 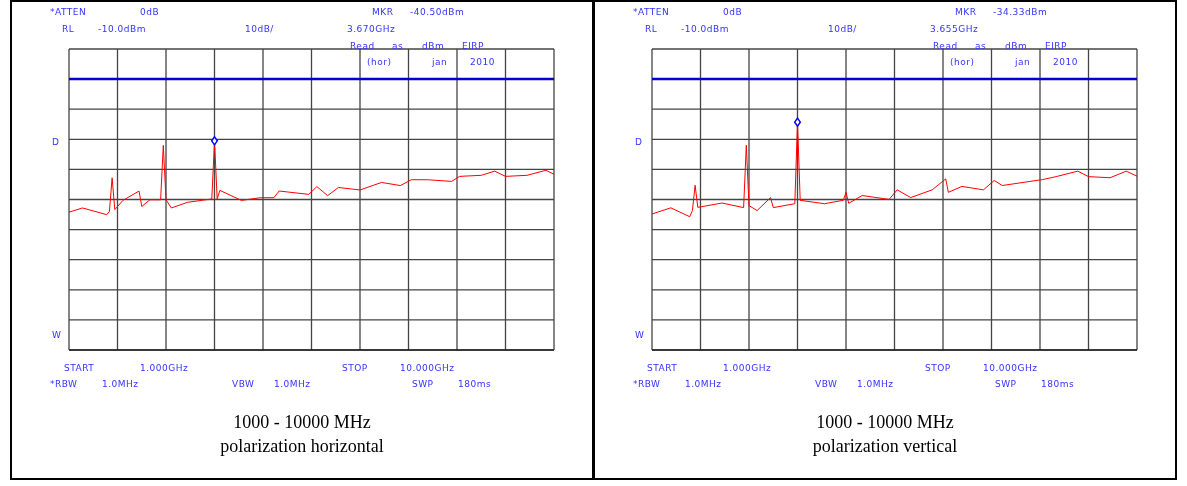 I want to click on text: polarization horizontal, so click(x=302, y=446).